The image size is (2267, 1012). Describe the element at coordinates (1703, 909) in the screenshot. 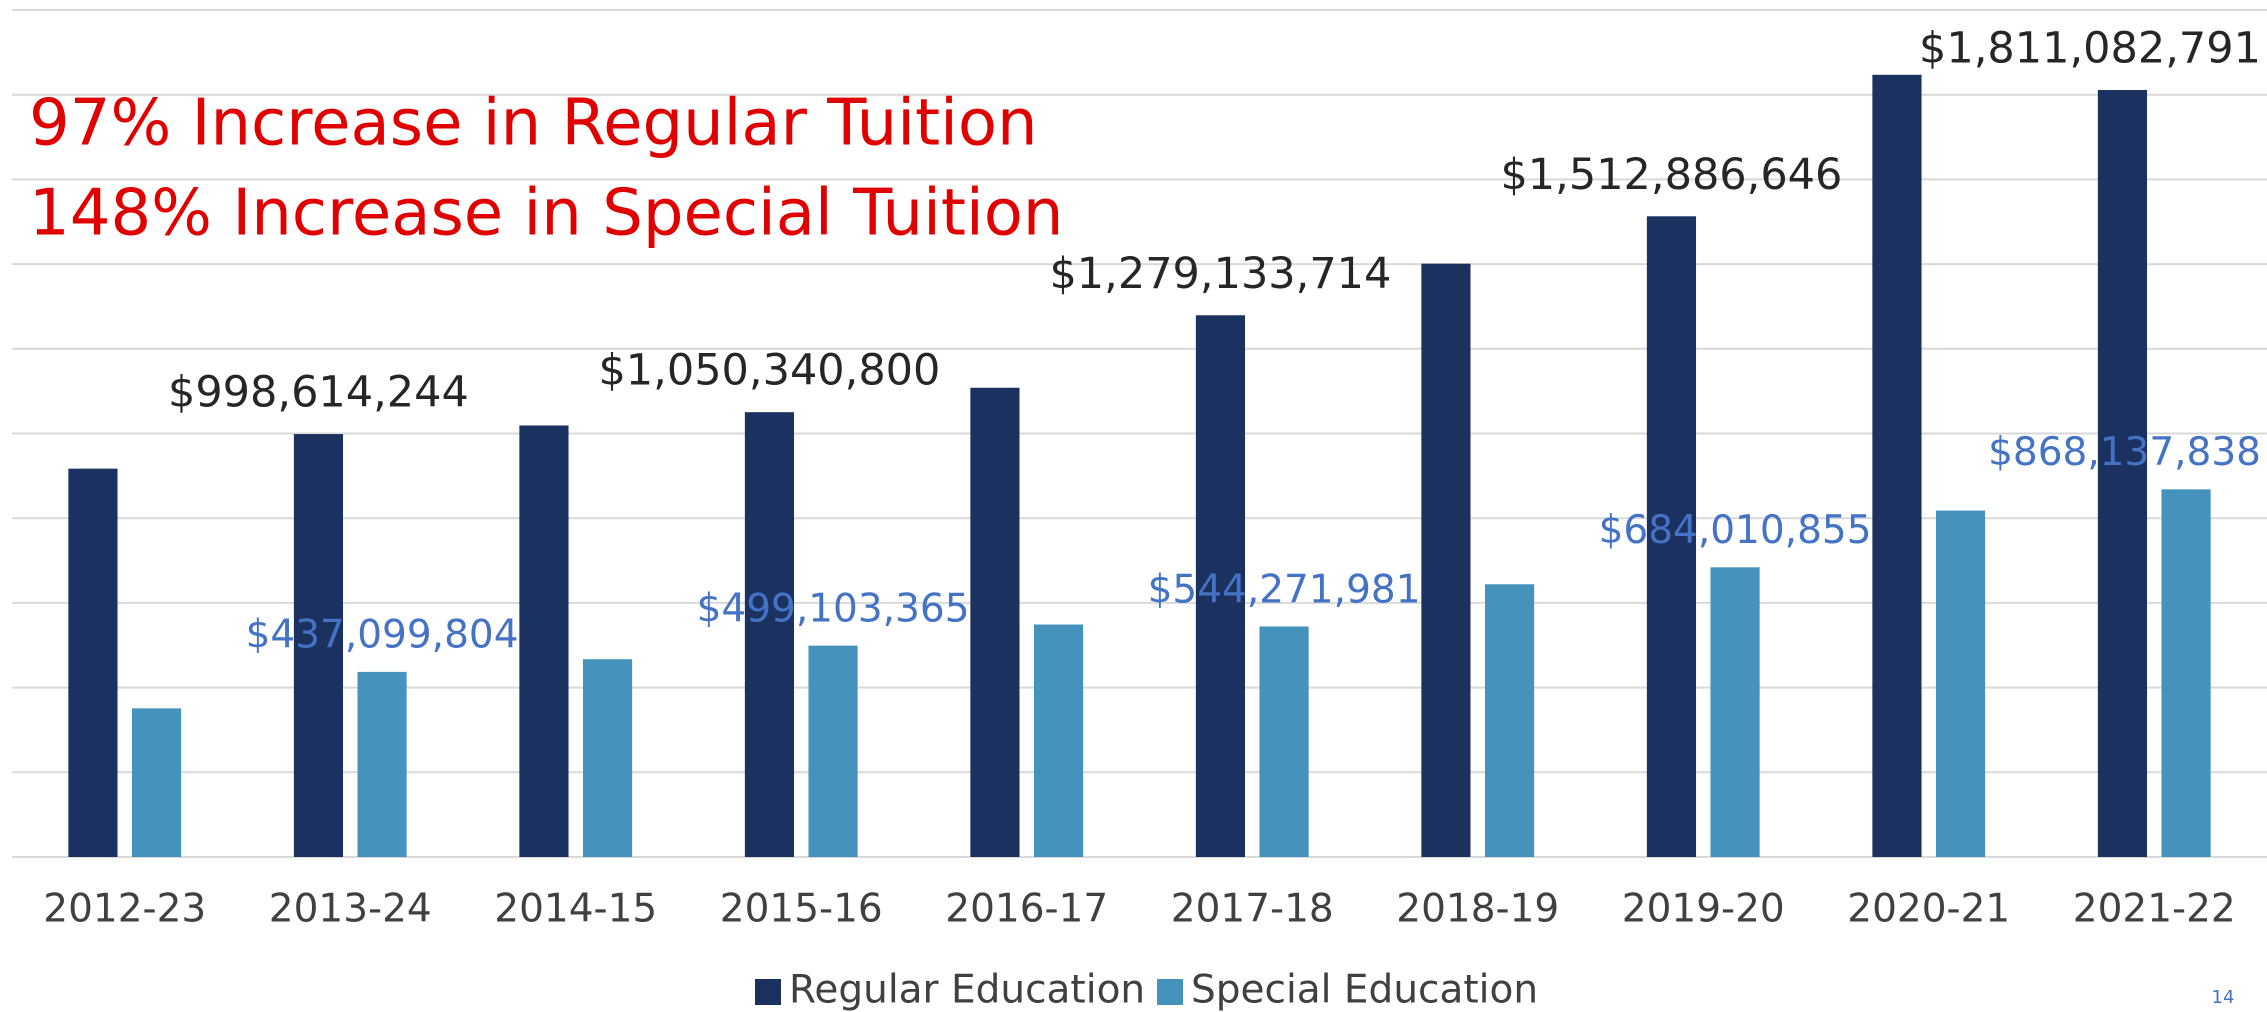

I see `x-tick-label: 2019-20` at that location.